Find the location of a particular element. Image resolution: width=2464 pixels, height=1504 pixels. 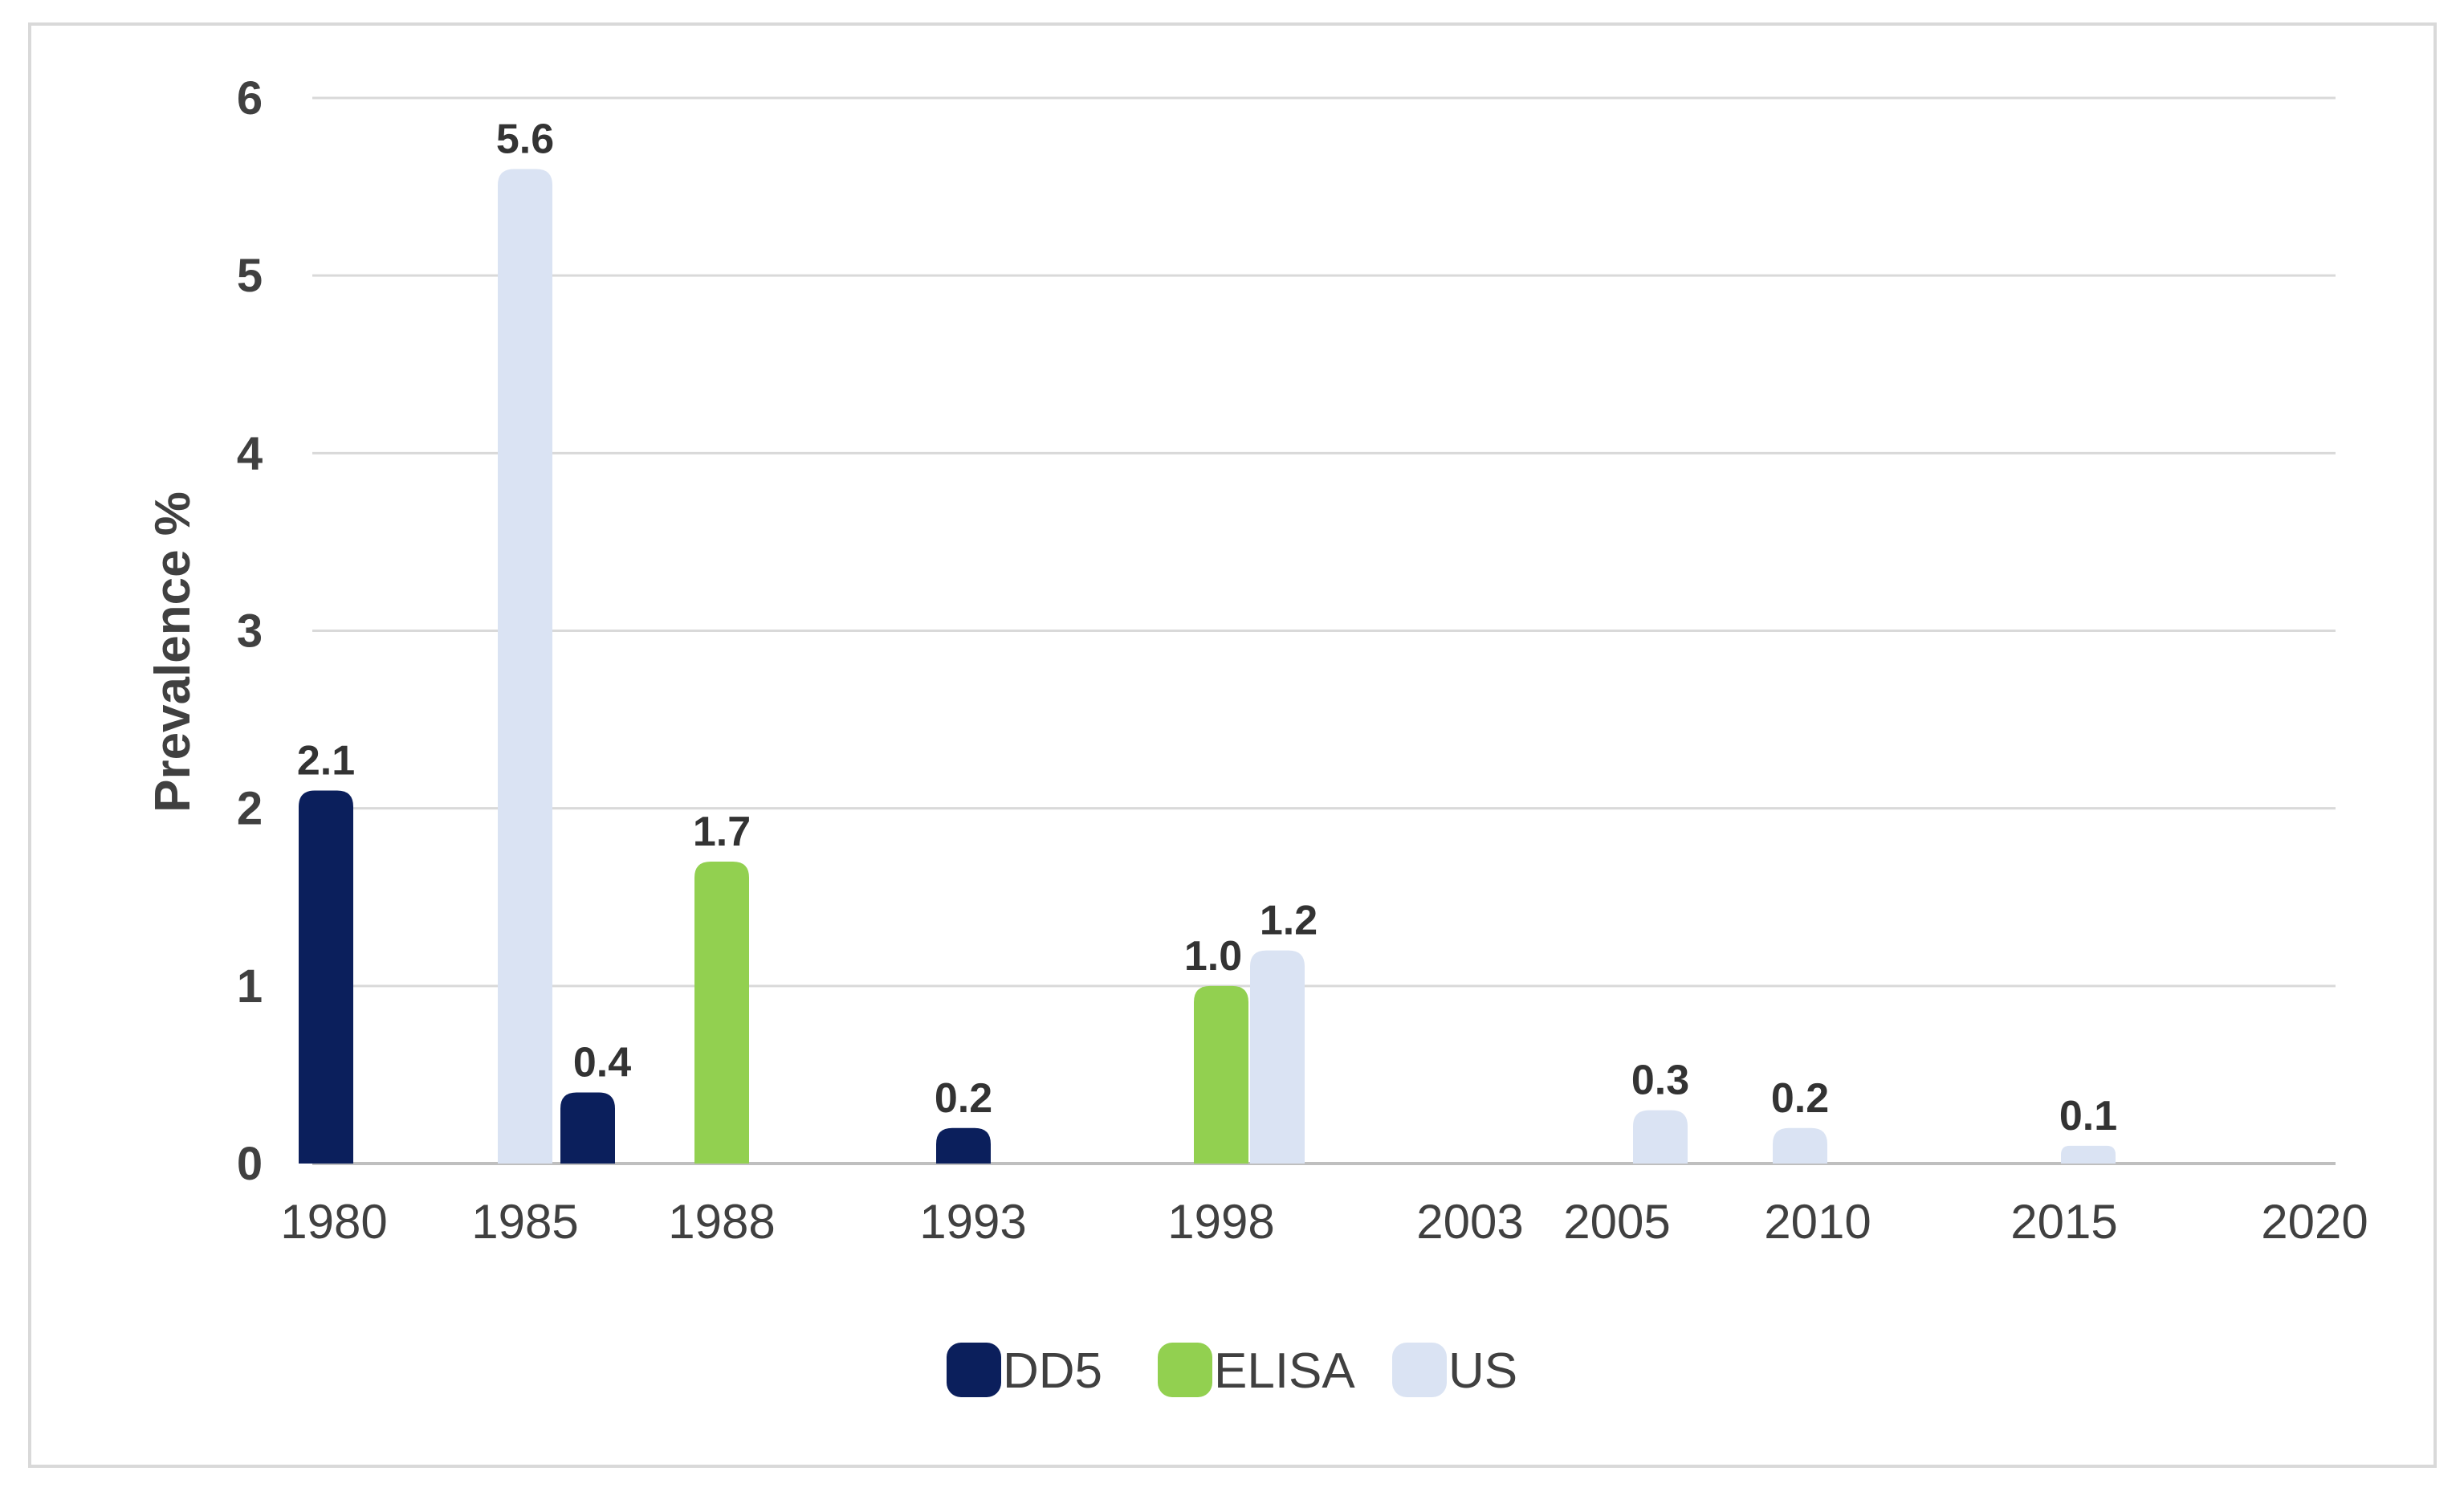

bar-dd5-1980 is located at coordinates (326, 977).